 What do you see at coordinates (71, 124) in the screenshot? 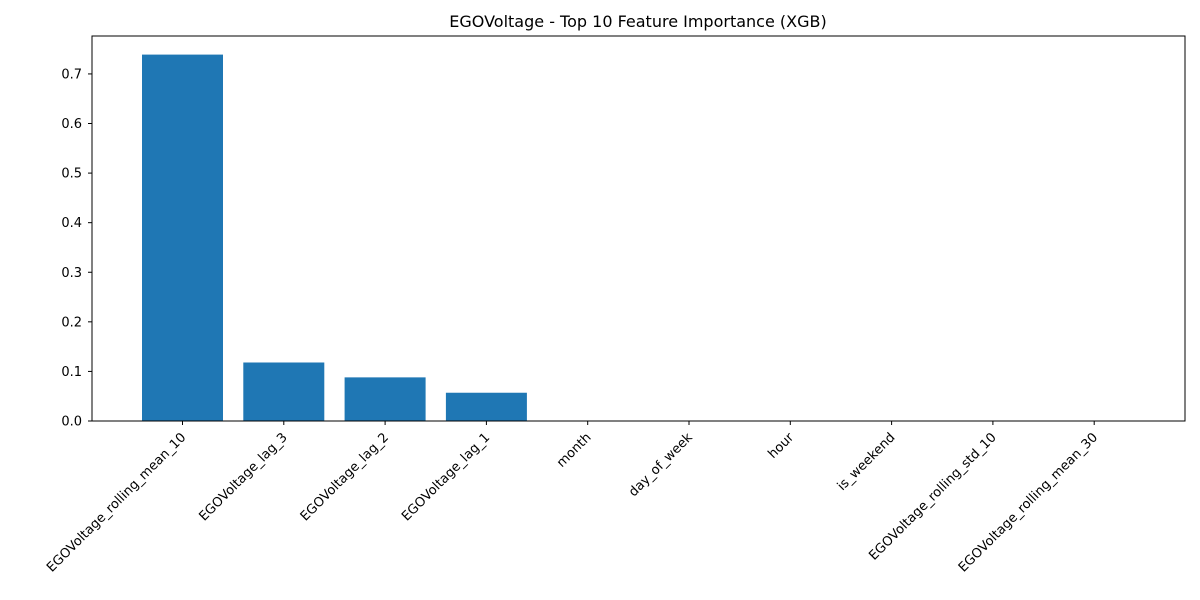
I see `y-tick-label: 0.6` at bounding box center [71, 124].